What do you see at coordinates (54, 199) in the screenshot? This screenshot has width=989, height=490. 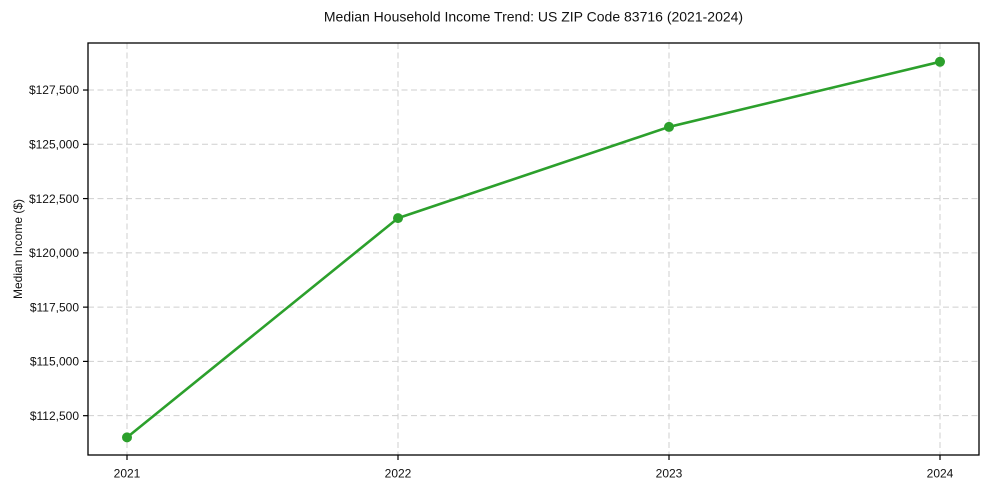 I see `y-tick-label: $122,500` at bounding box center [54, 199].